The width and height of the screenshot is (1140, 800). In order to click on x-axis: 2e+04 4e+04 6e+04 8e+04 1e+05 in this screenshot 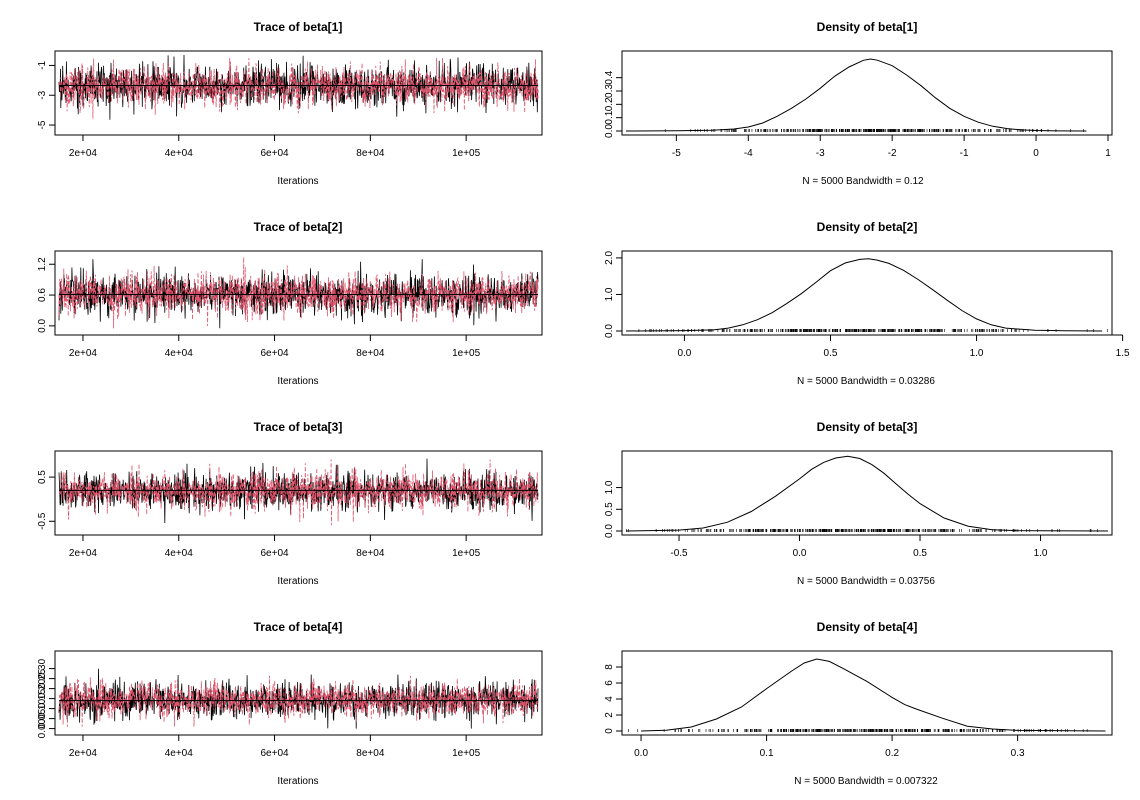, I will do `click(275, 346)`.